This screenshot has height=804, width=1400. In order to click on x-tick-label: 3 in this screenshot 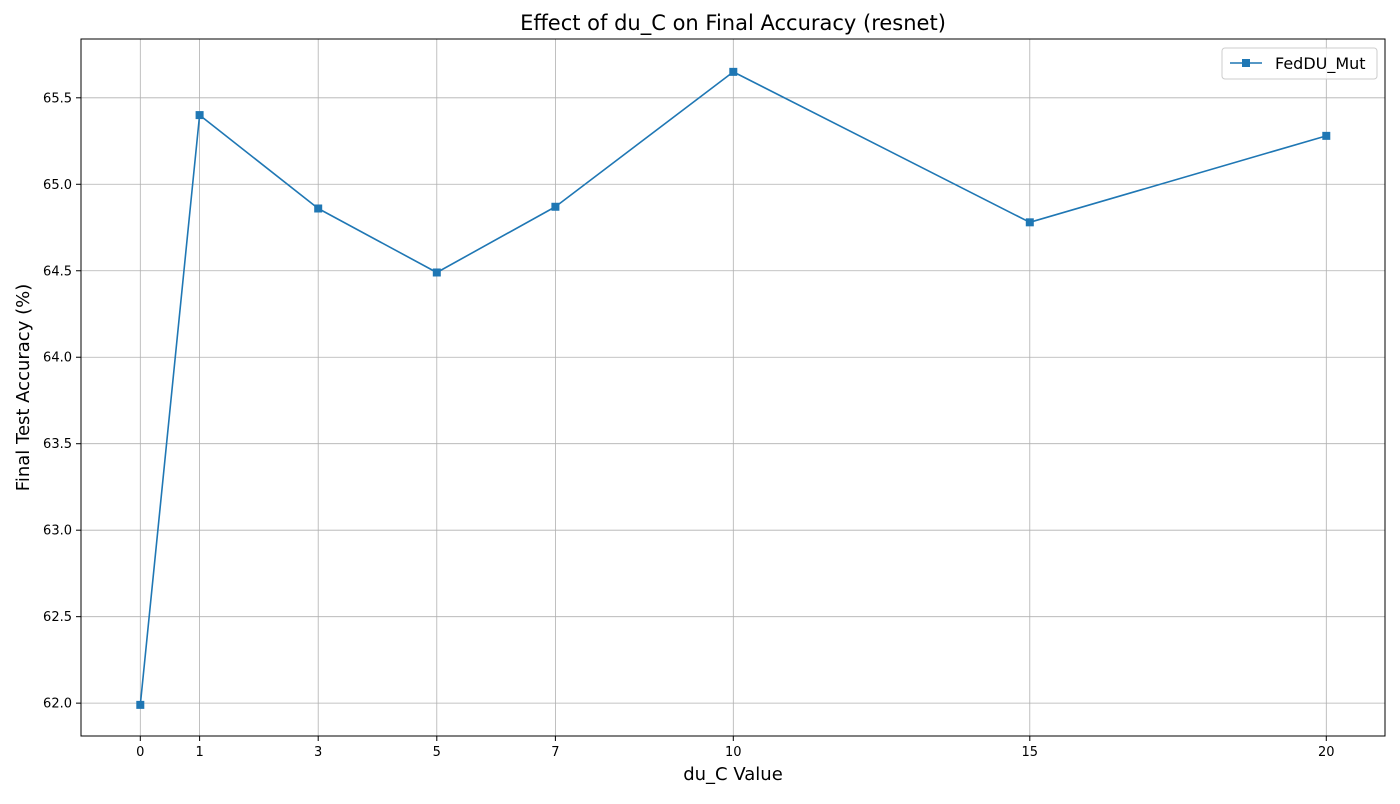, I will do `click(318, 752)`.